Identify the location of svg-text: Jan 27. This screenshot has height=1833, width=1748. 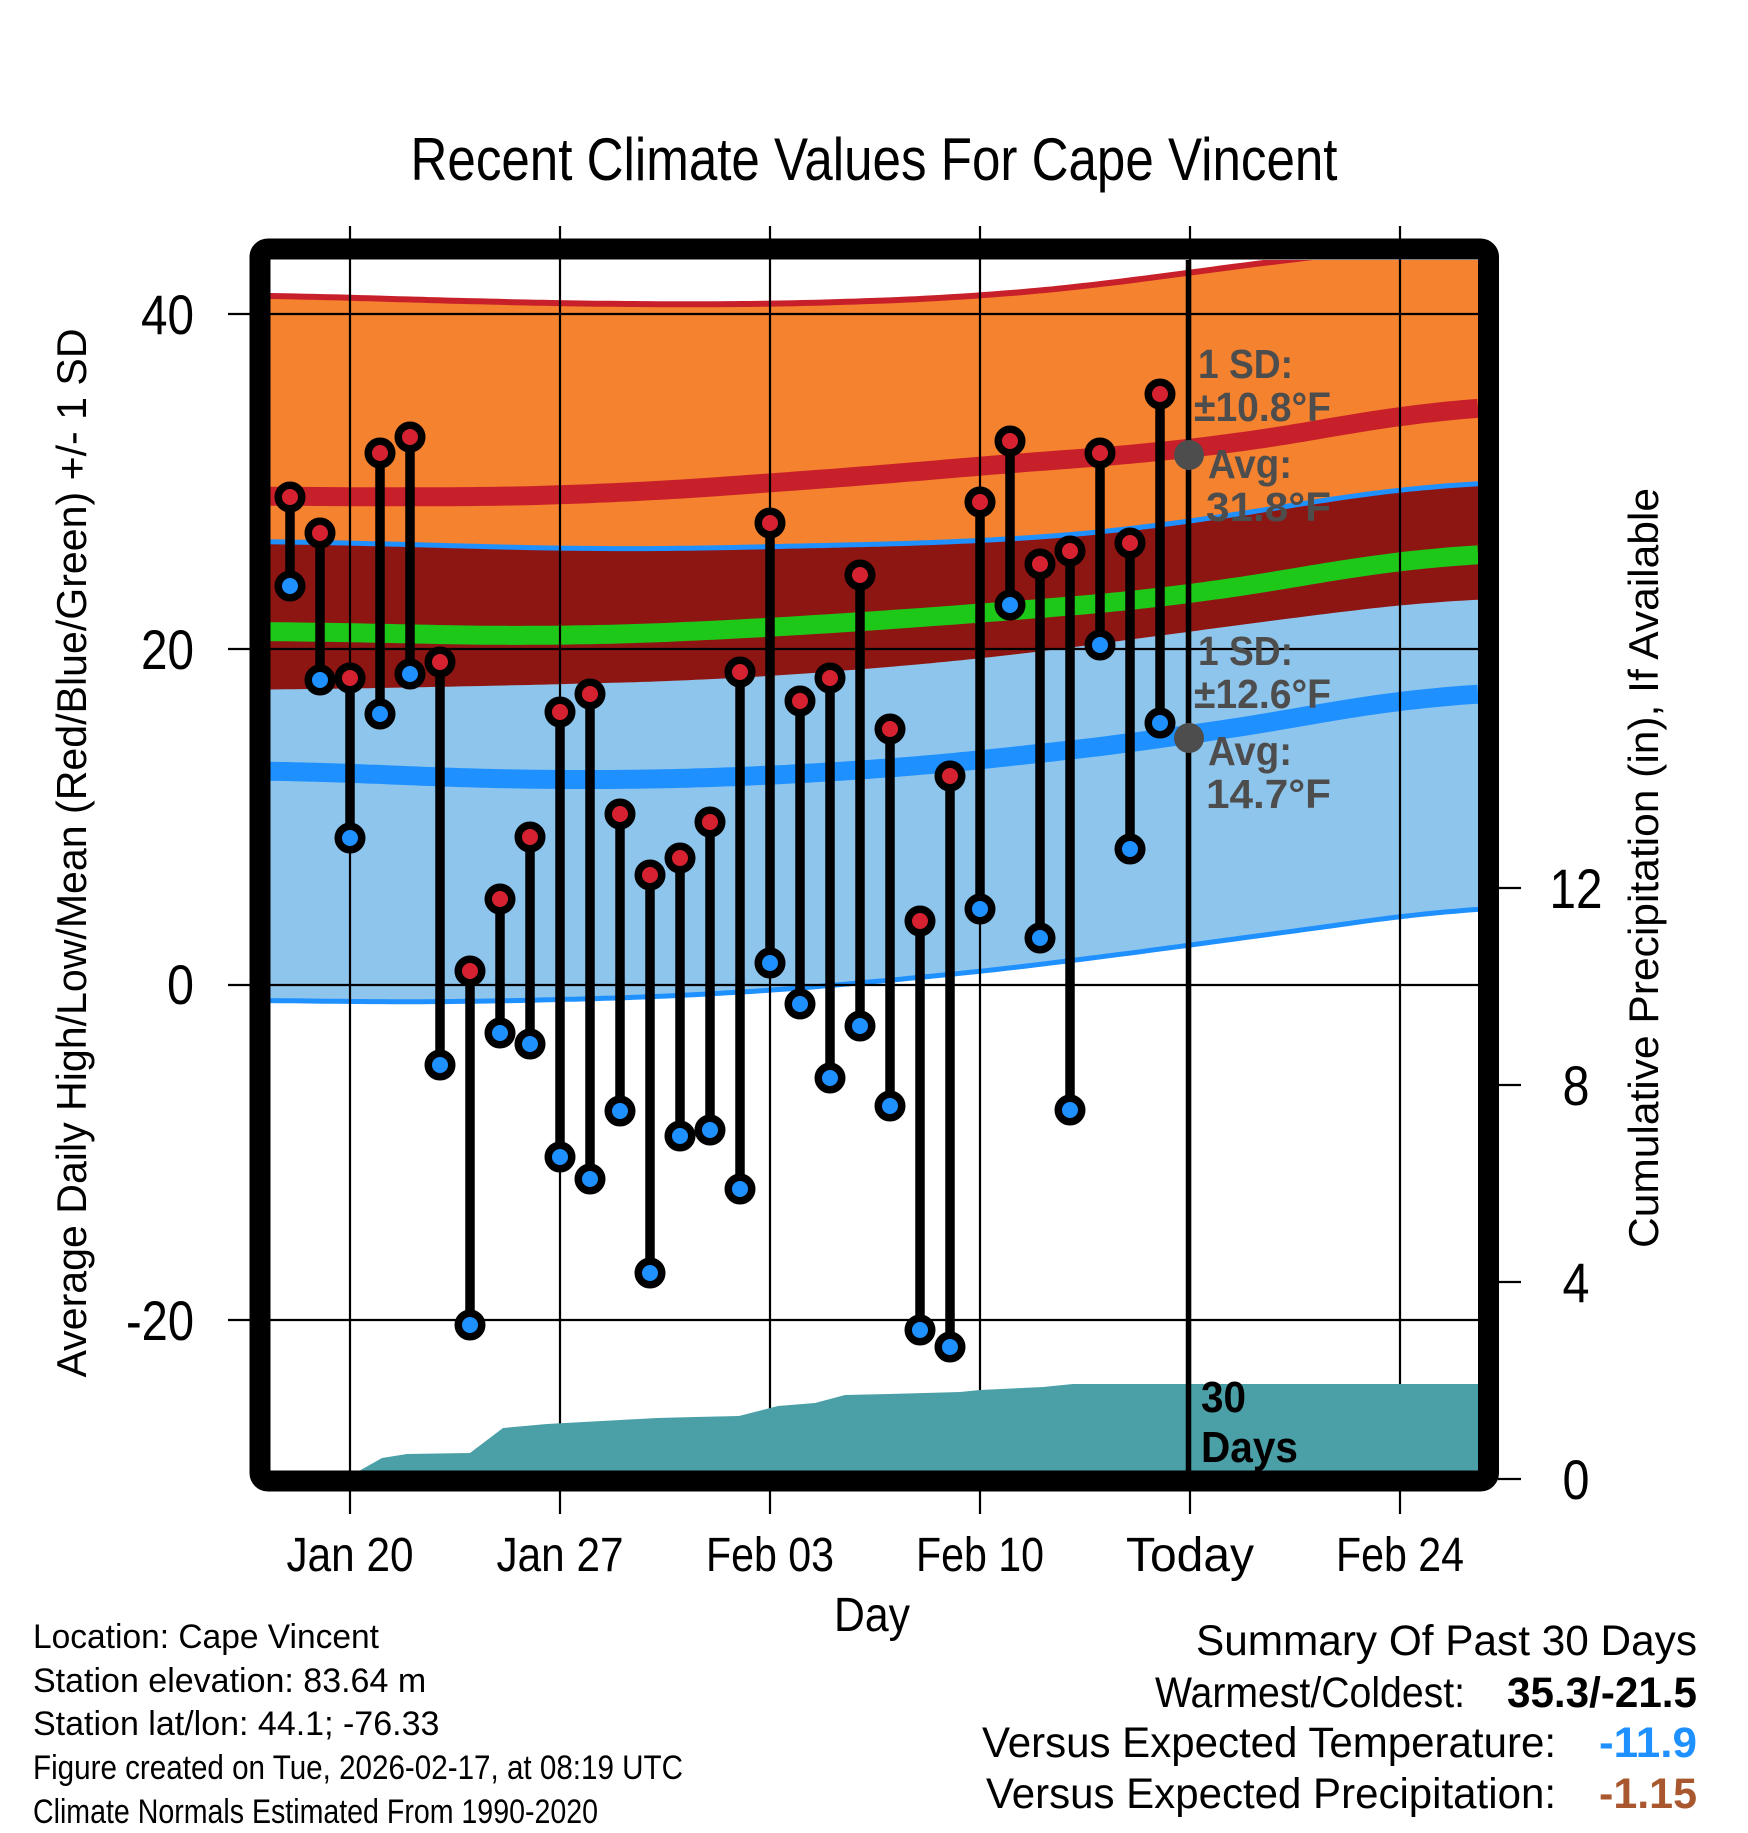
(560, 1555).